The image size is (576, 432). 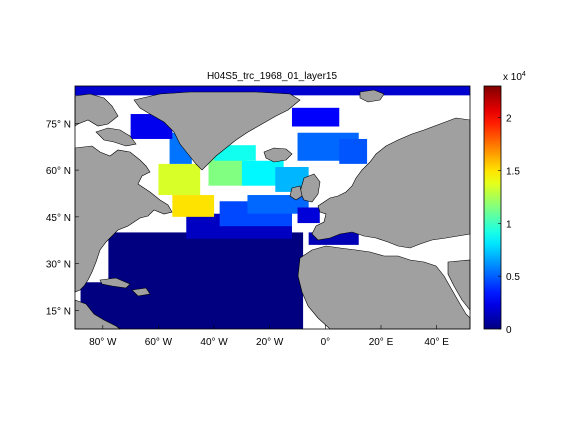 I want to click on x-tick-label: 40° W, so click(x=214, y=342).